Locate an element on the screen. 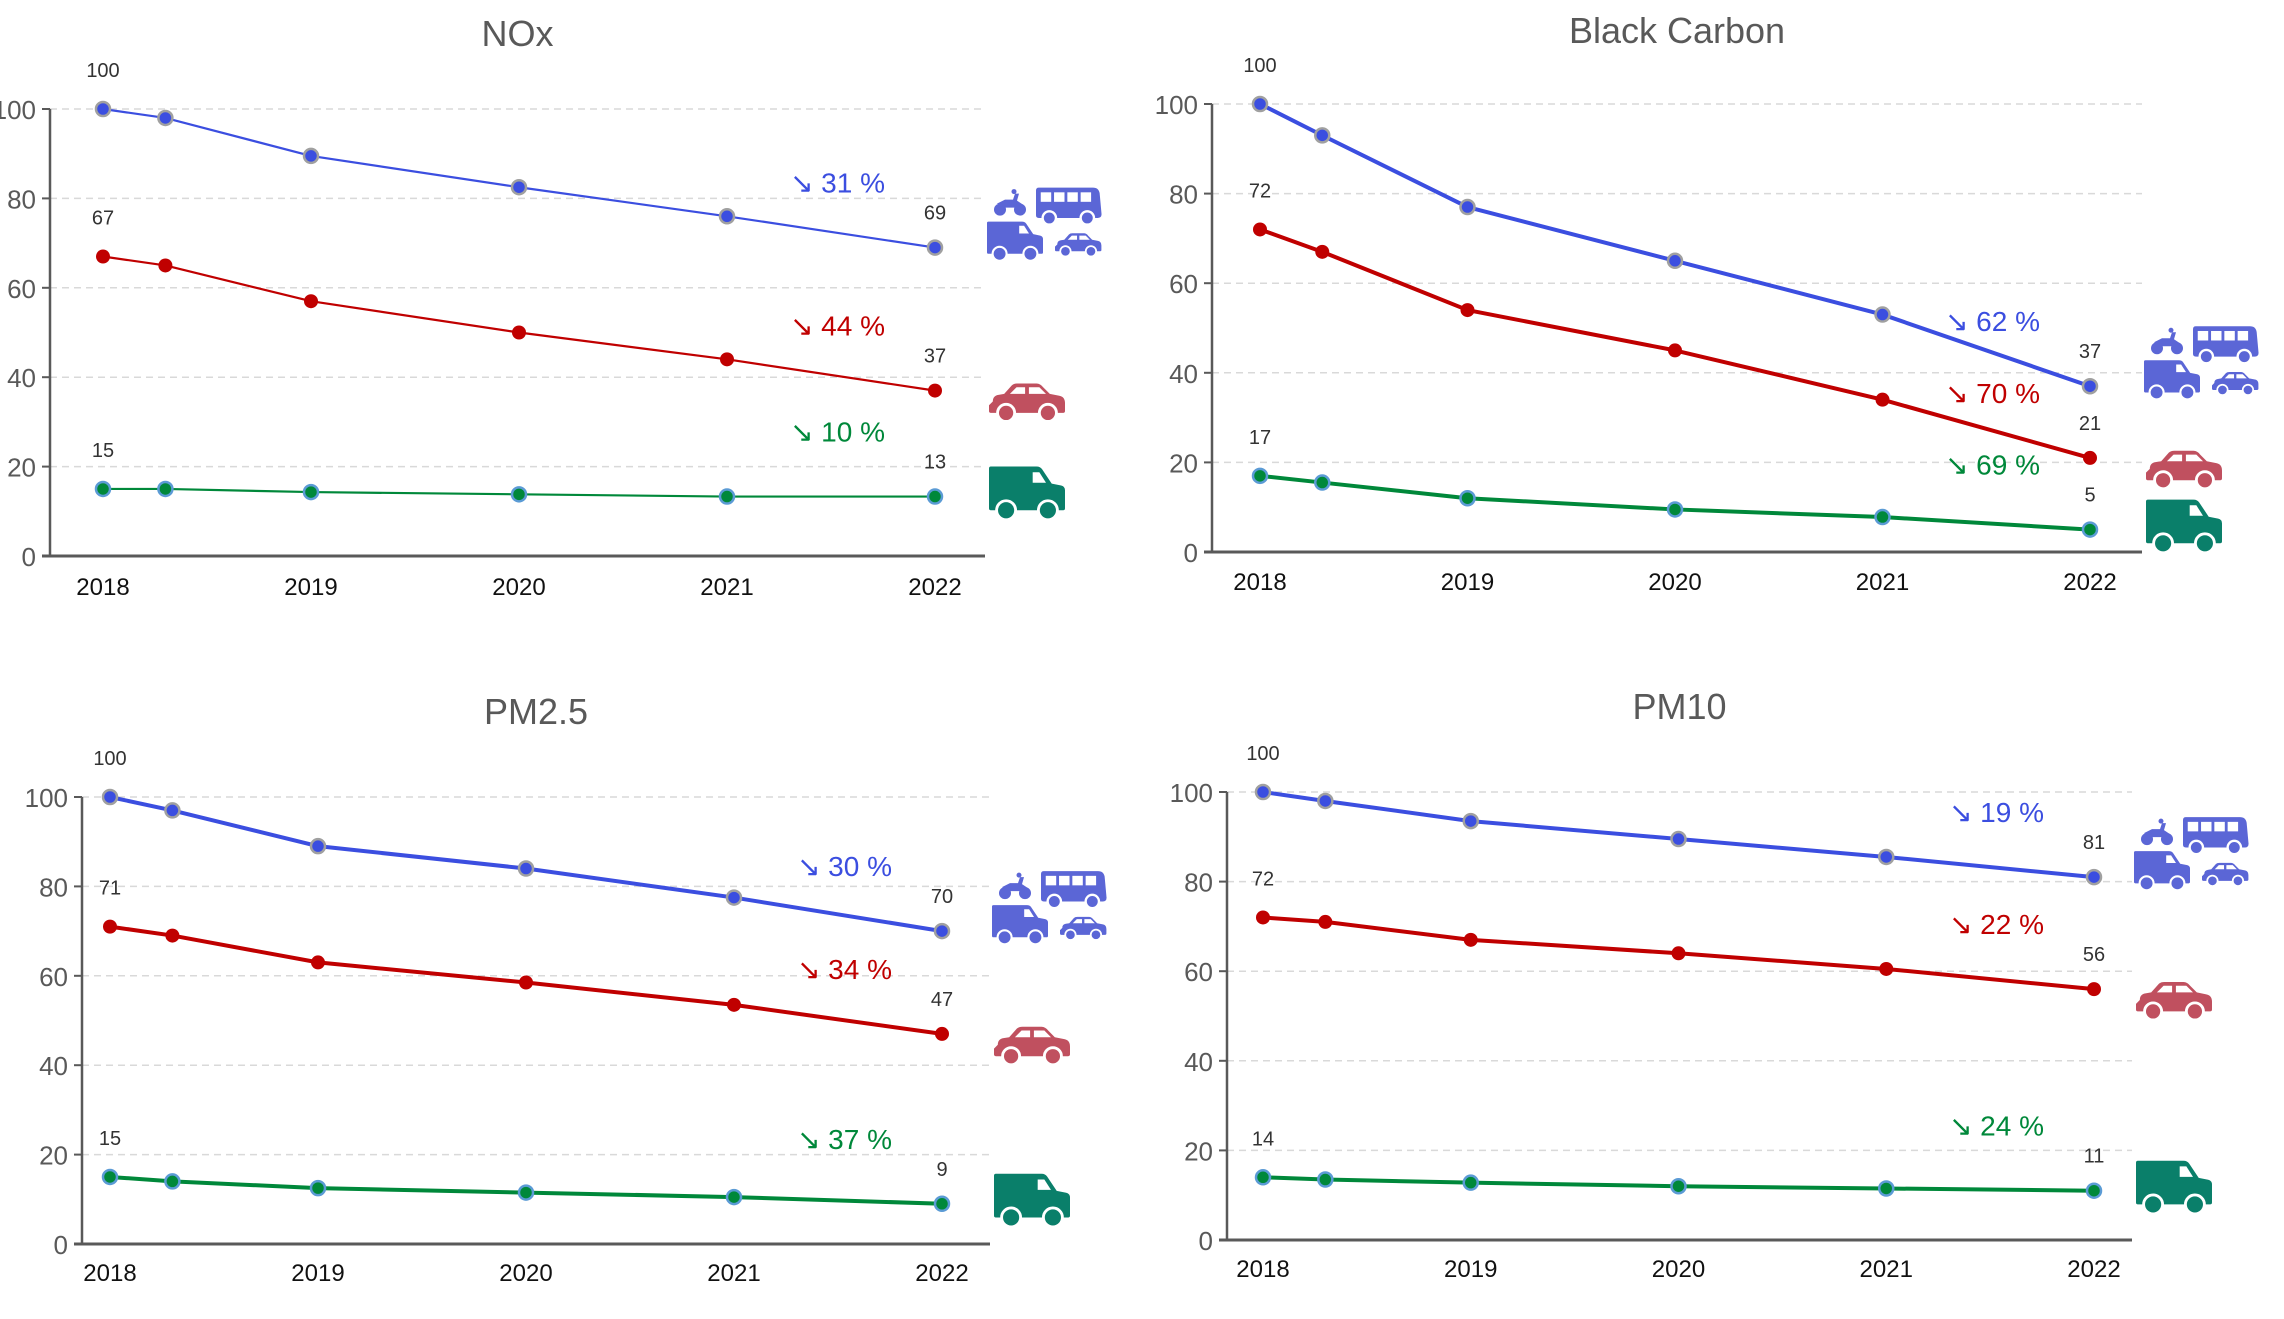 This screenshot has height=1319, width=2284. bus-wheel is located at coordinates (1054, 901).